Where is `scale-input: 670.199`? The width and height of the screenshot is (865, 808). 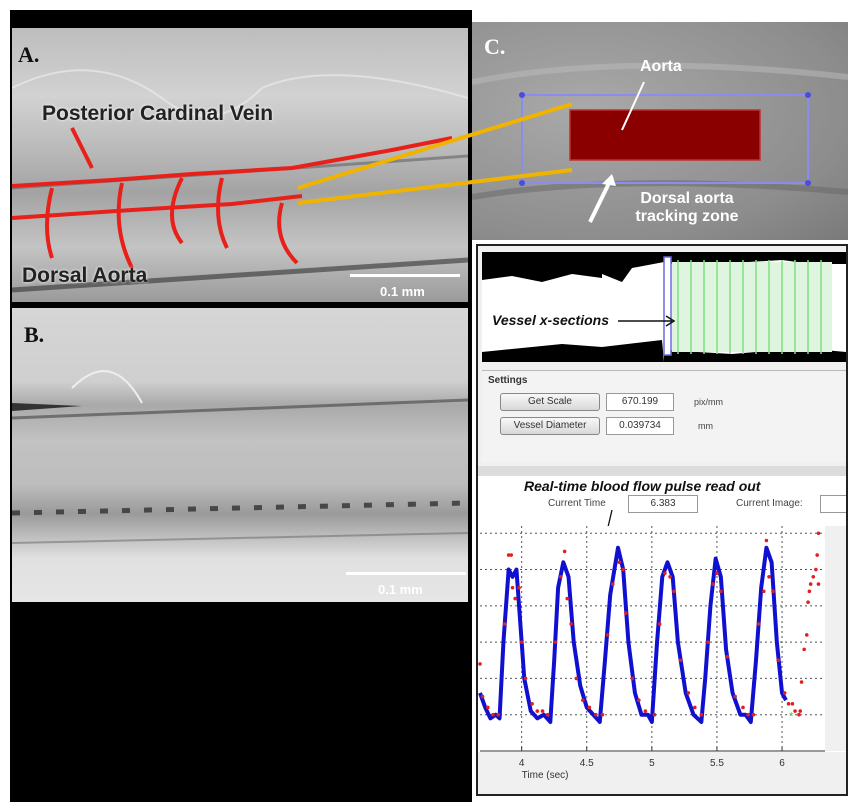 scale-input: 670.199 is located at coordinates (640, 402).